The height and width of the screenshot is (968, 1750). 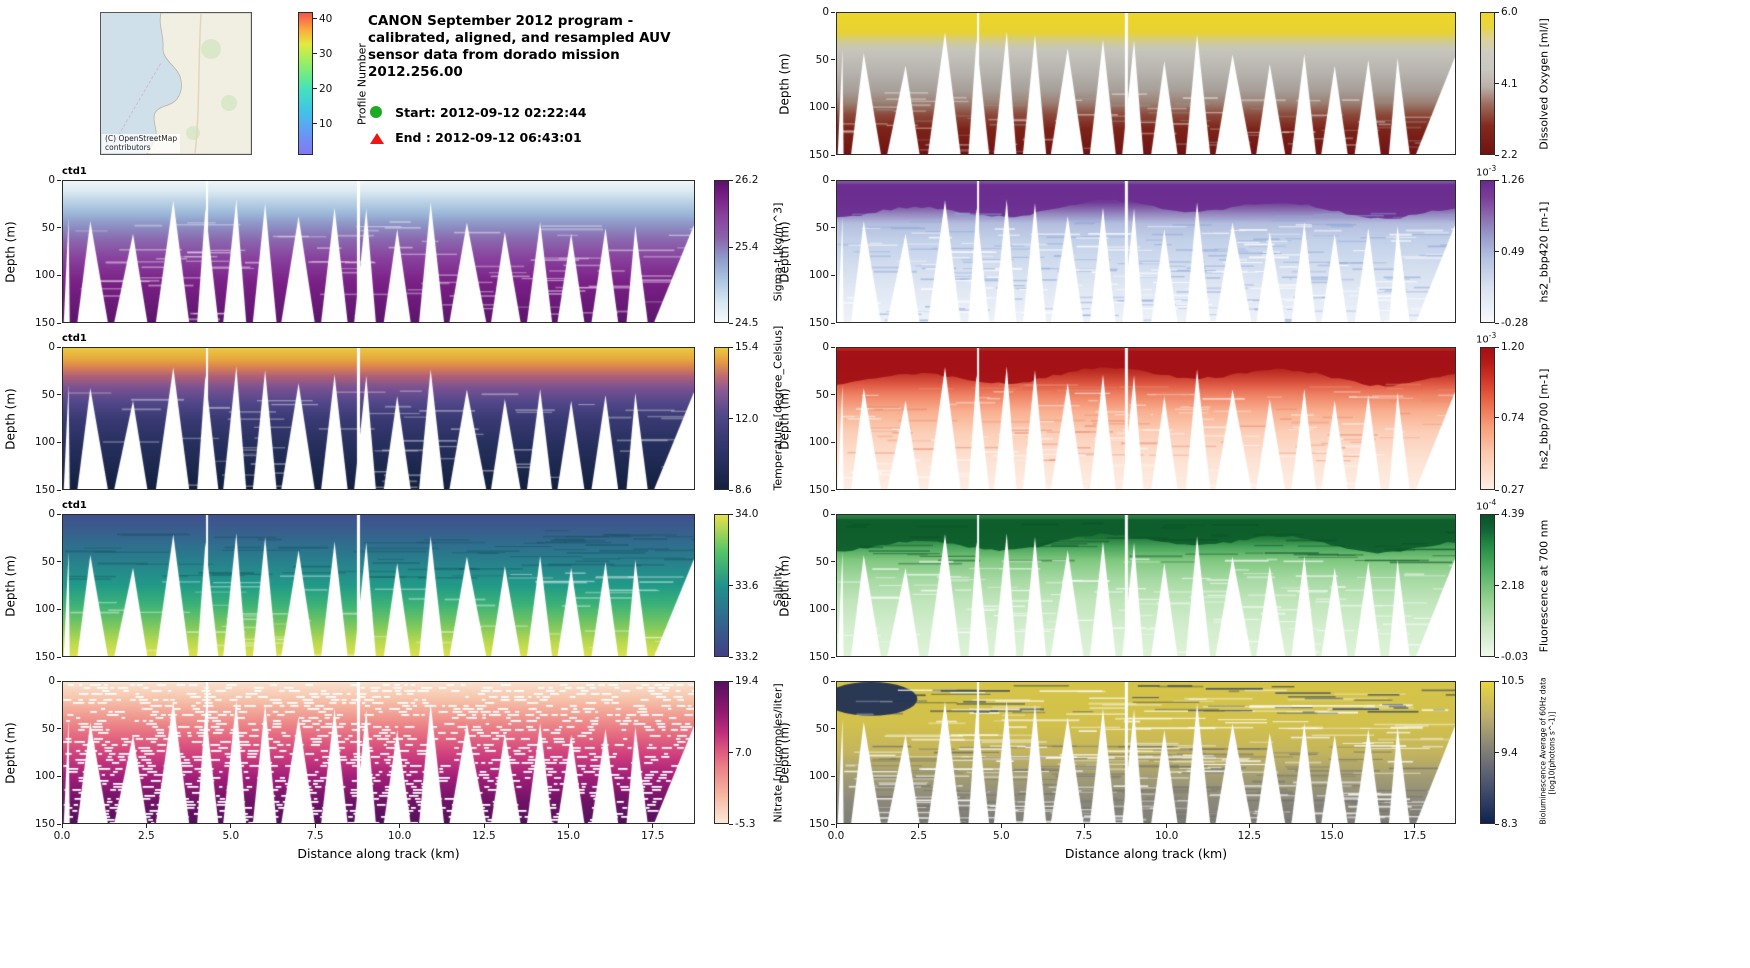 What do you see at coordinates (74, 338) in the screenshot?
I see `instrument-label: ctd1` at bounding box center [74, 338].